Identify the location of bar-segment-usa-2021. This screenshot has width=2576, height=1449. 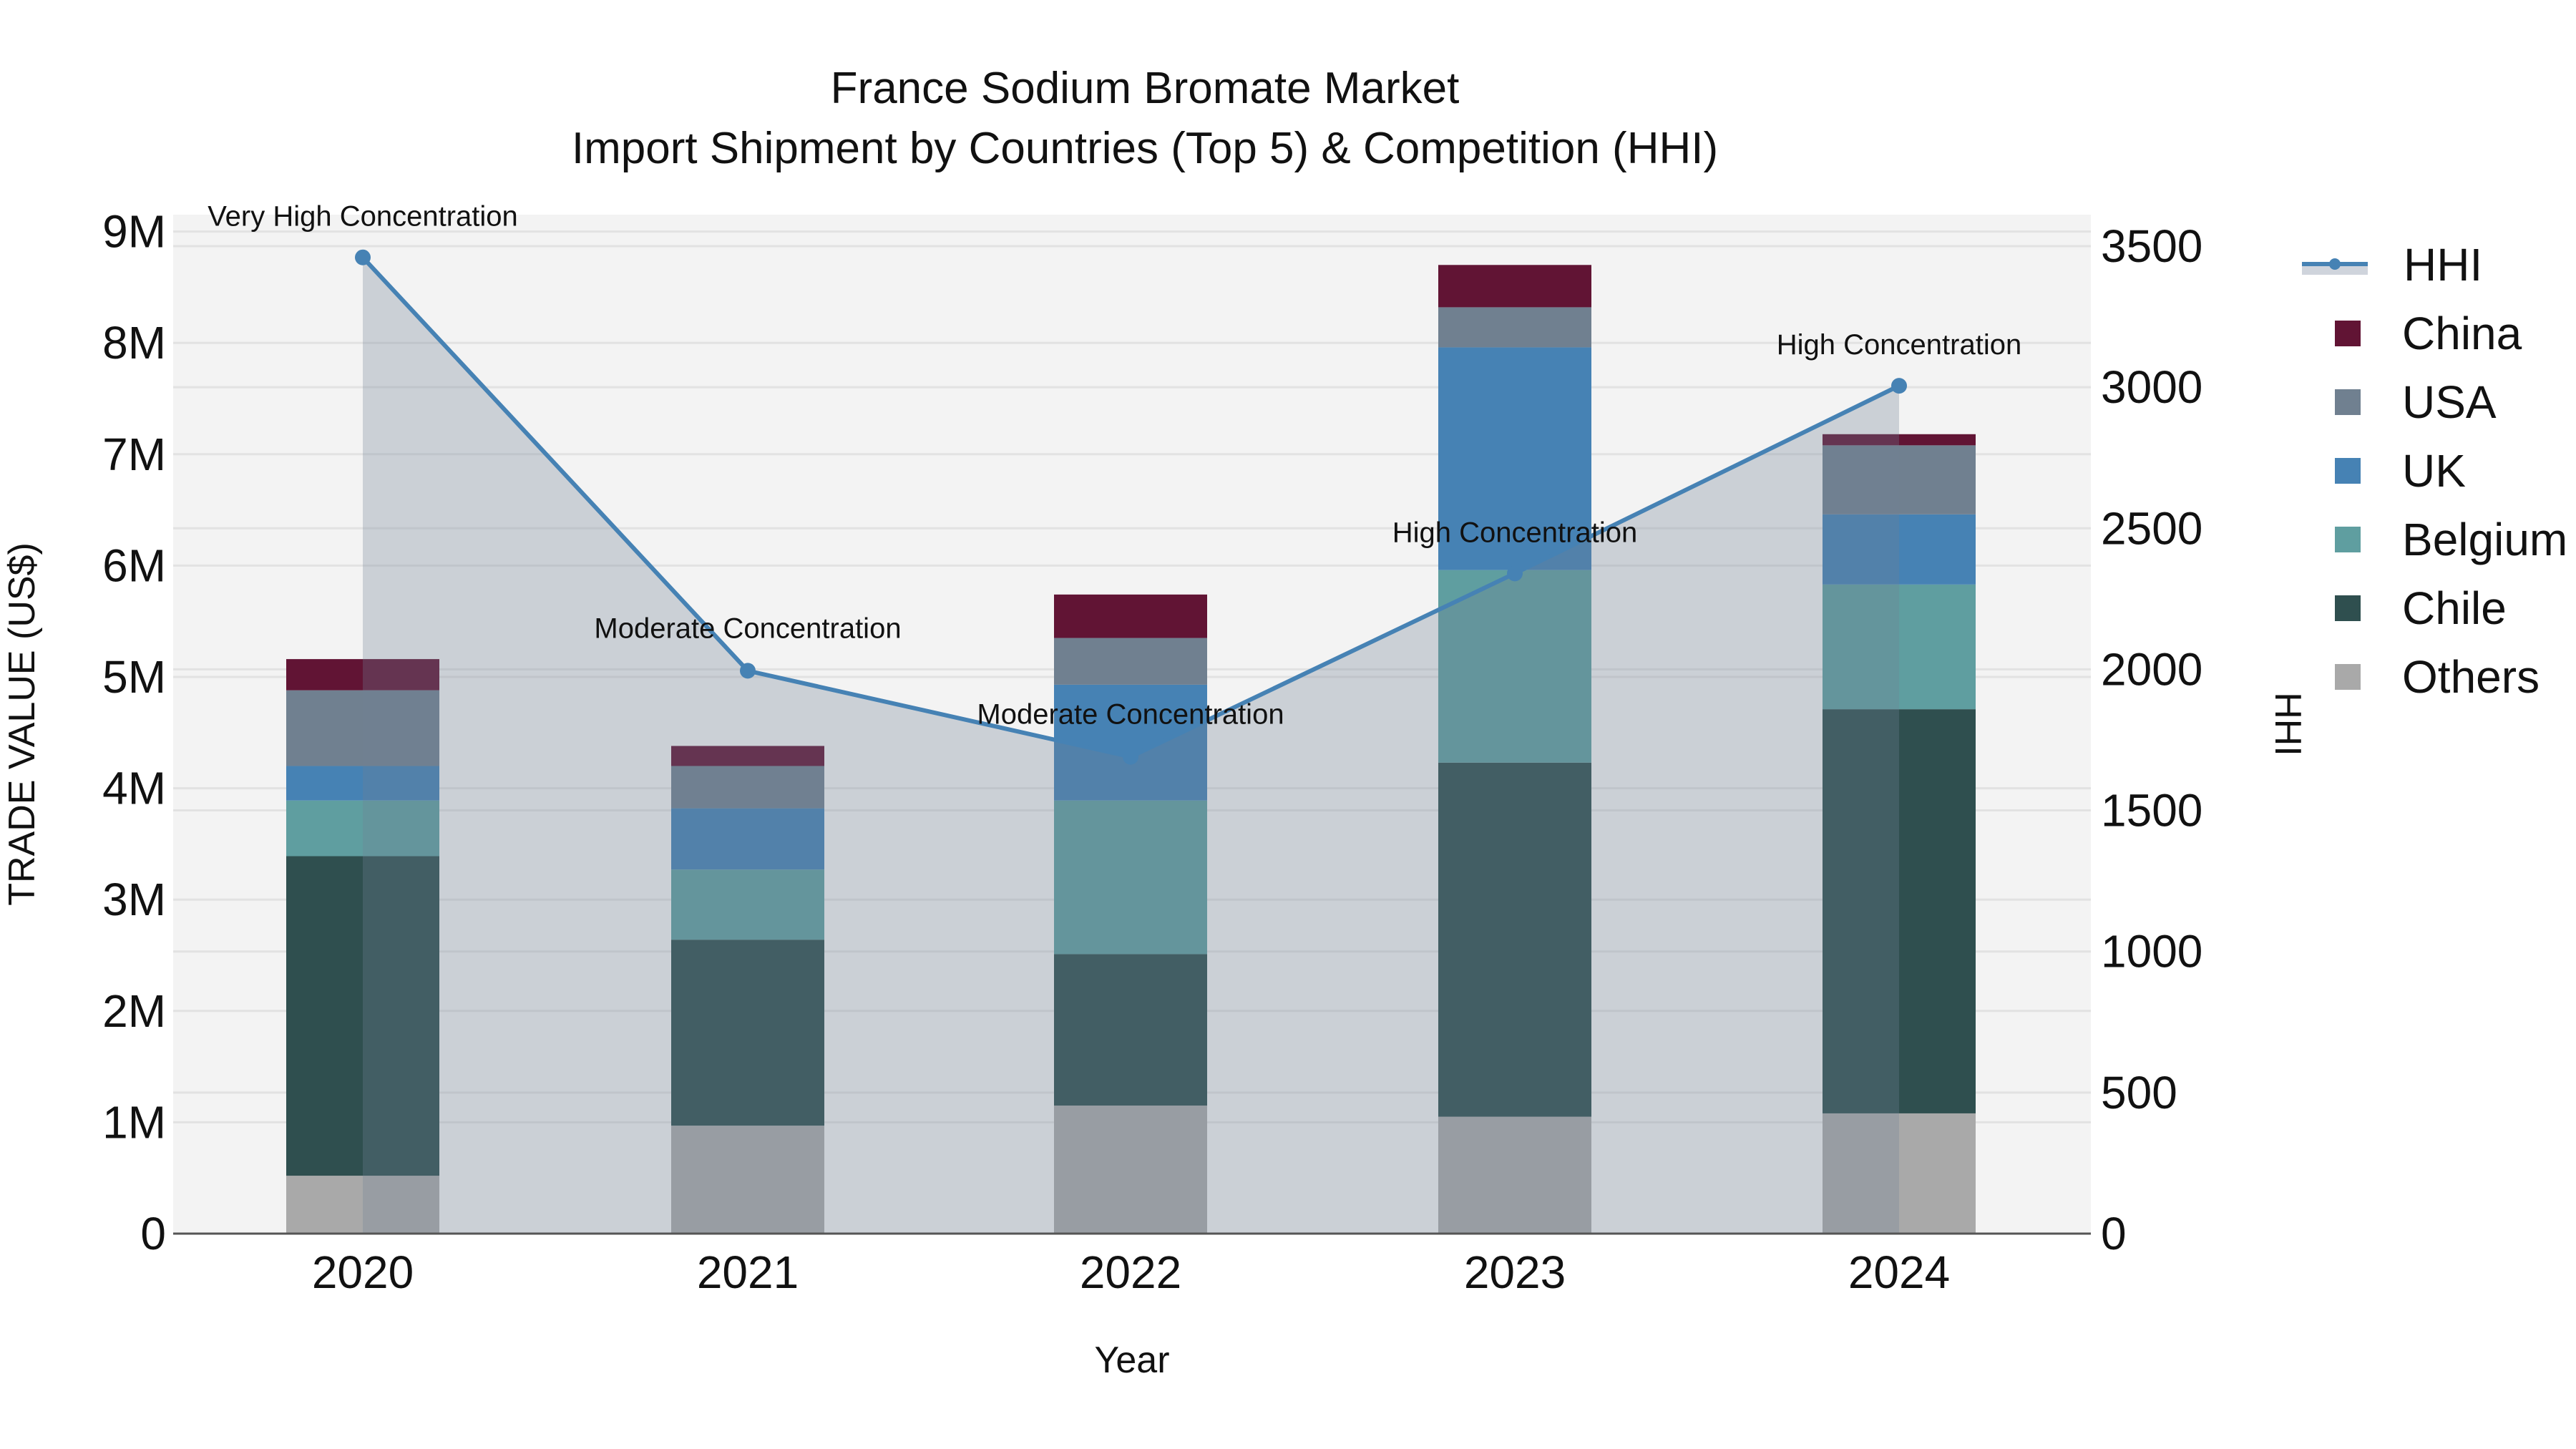
(747, 788).